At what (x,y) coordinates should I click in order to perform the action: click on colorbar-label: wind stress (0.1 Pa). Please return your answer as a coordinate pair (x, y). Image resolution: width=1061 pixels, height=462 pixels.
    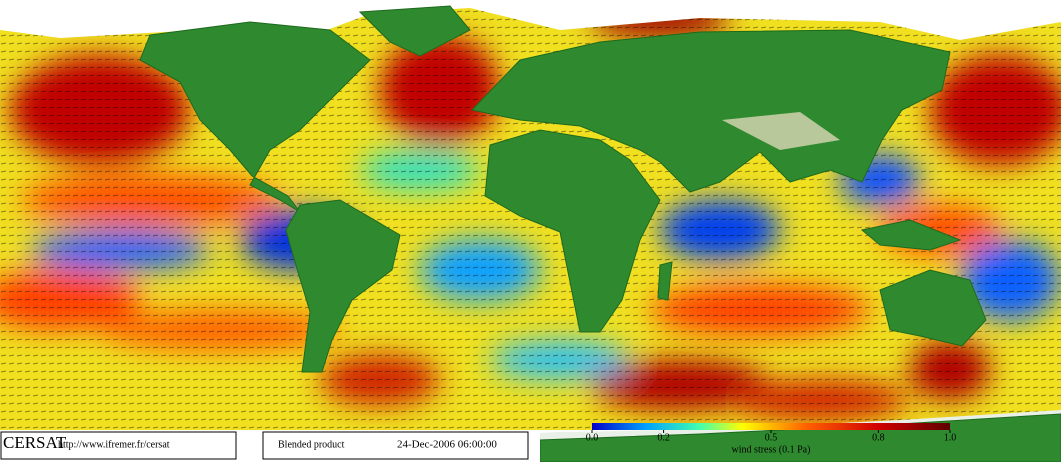
    Looking at the image, I should click on (771, 449).